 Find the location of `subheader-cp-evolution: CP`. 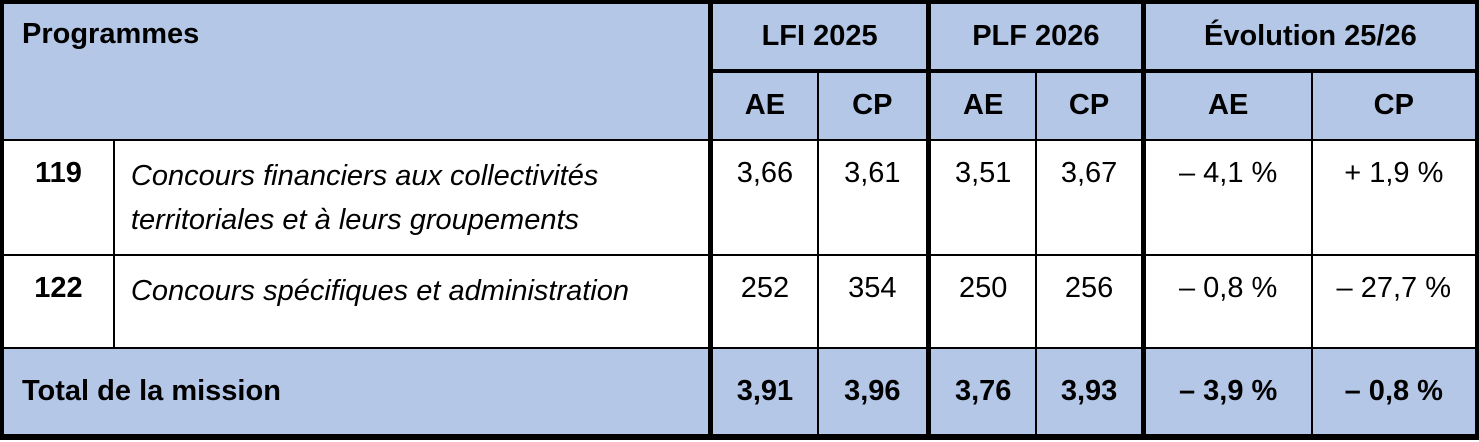

subheader-cp-evolution: CP is located at coordinates (1394, 104).